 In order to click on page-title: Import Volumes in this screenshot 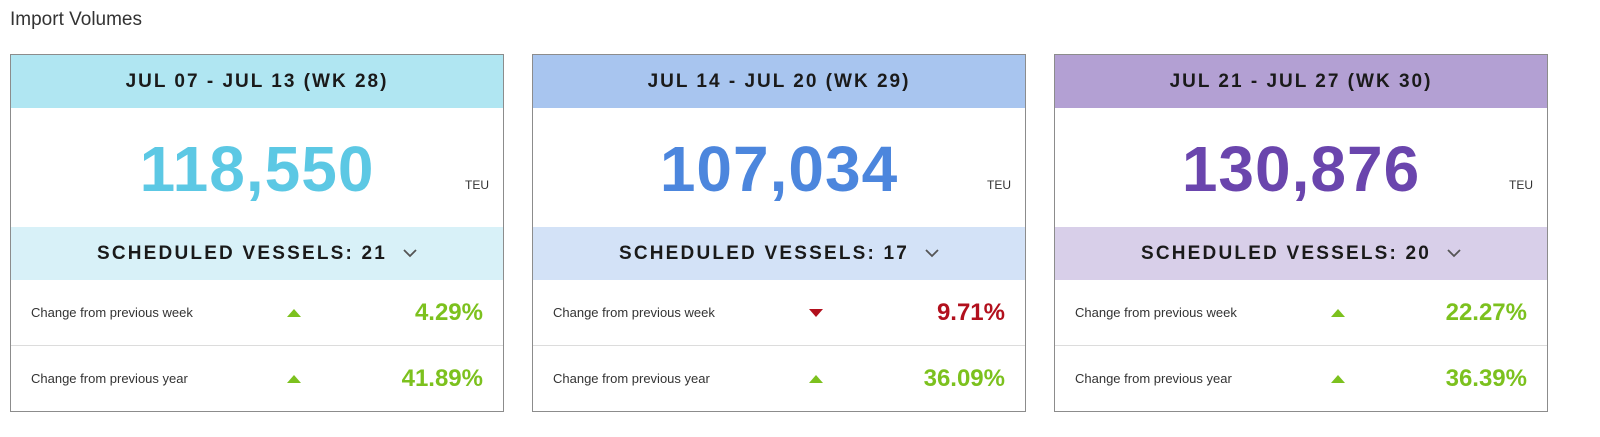, I will do `click(76, 19)`.